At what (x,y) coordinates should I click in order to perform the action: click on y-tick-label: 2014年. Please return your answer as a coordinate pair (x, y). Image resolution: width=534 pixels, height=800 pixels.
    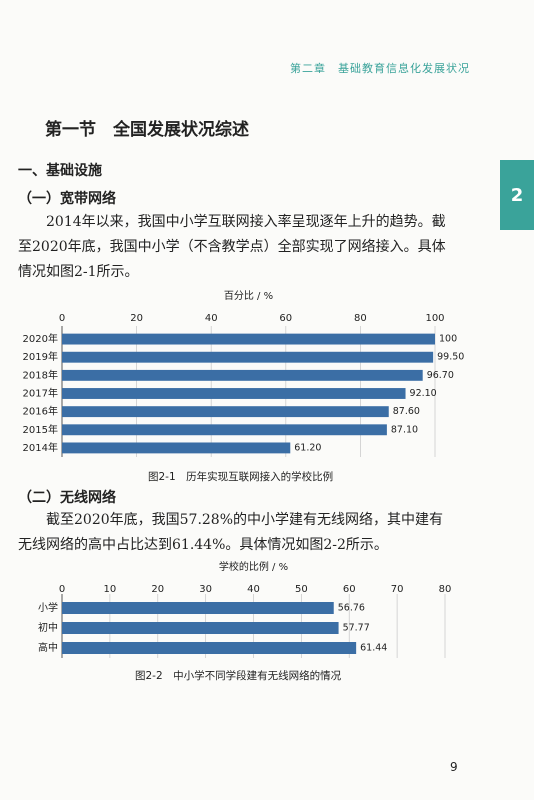
    Looking at the image, I should click on (40, 447).